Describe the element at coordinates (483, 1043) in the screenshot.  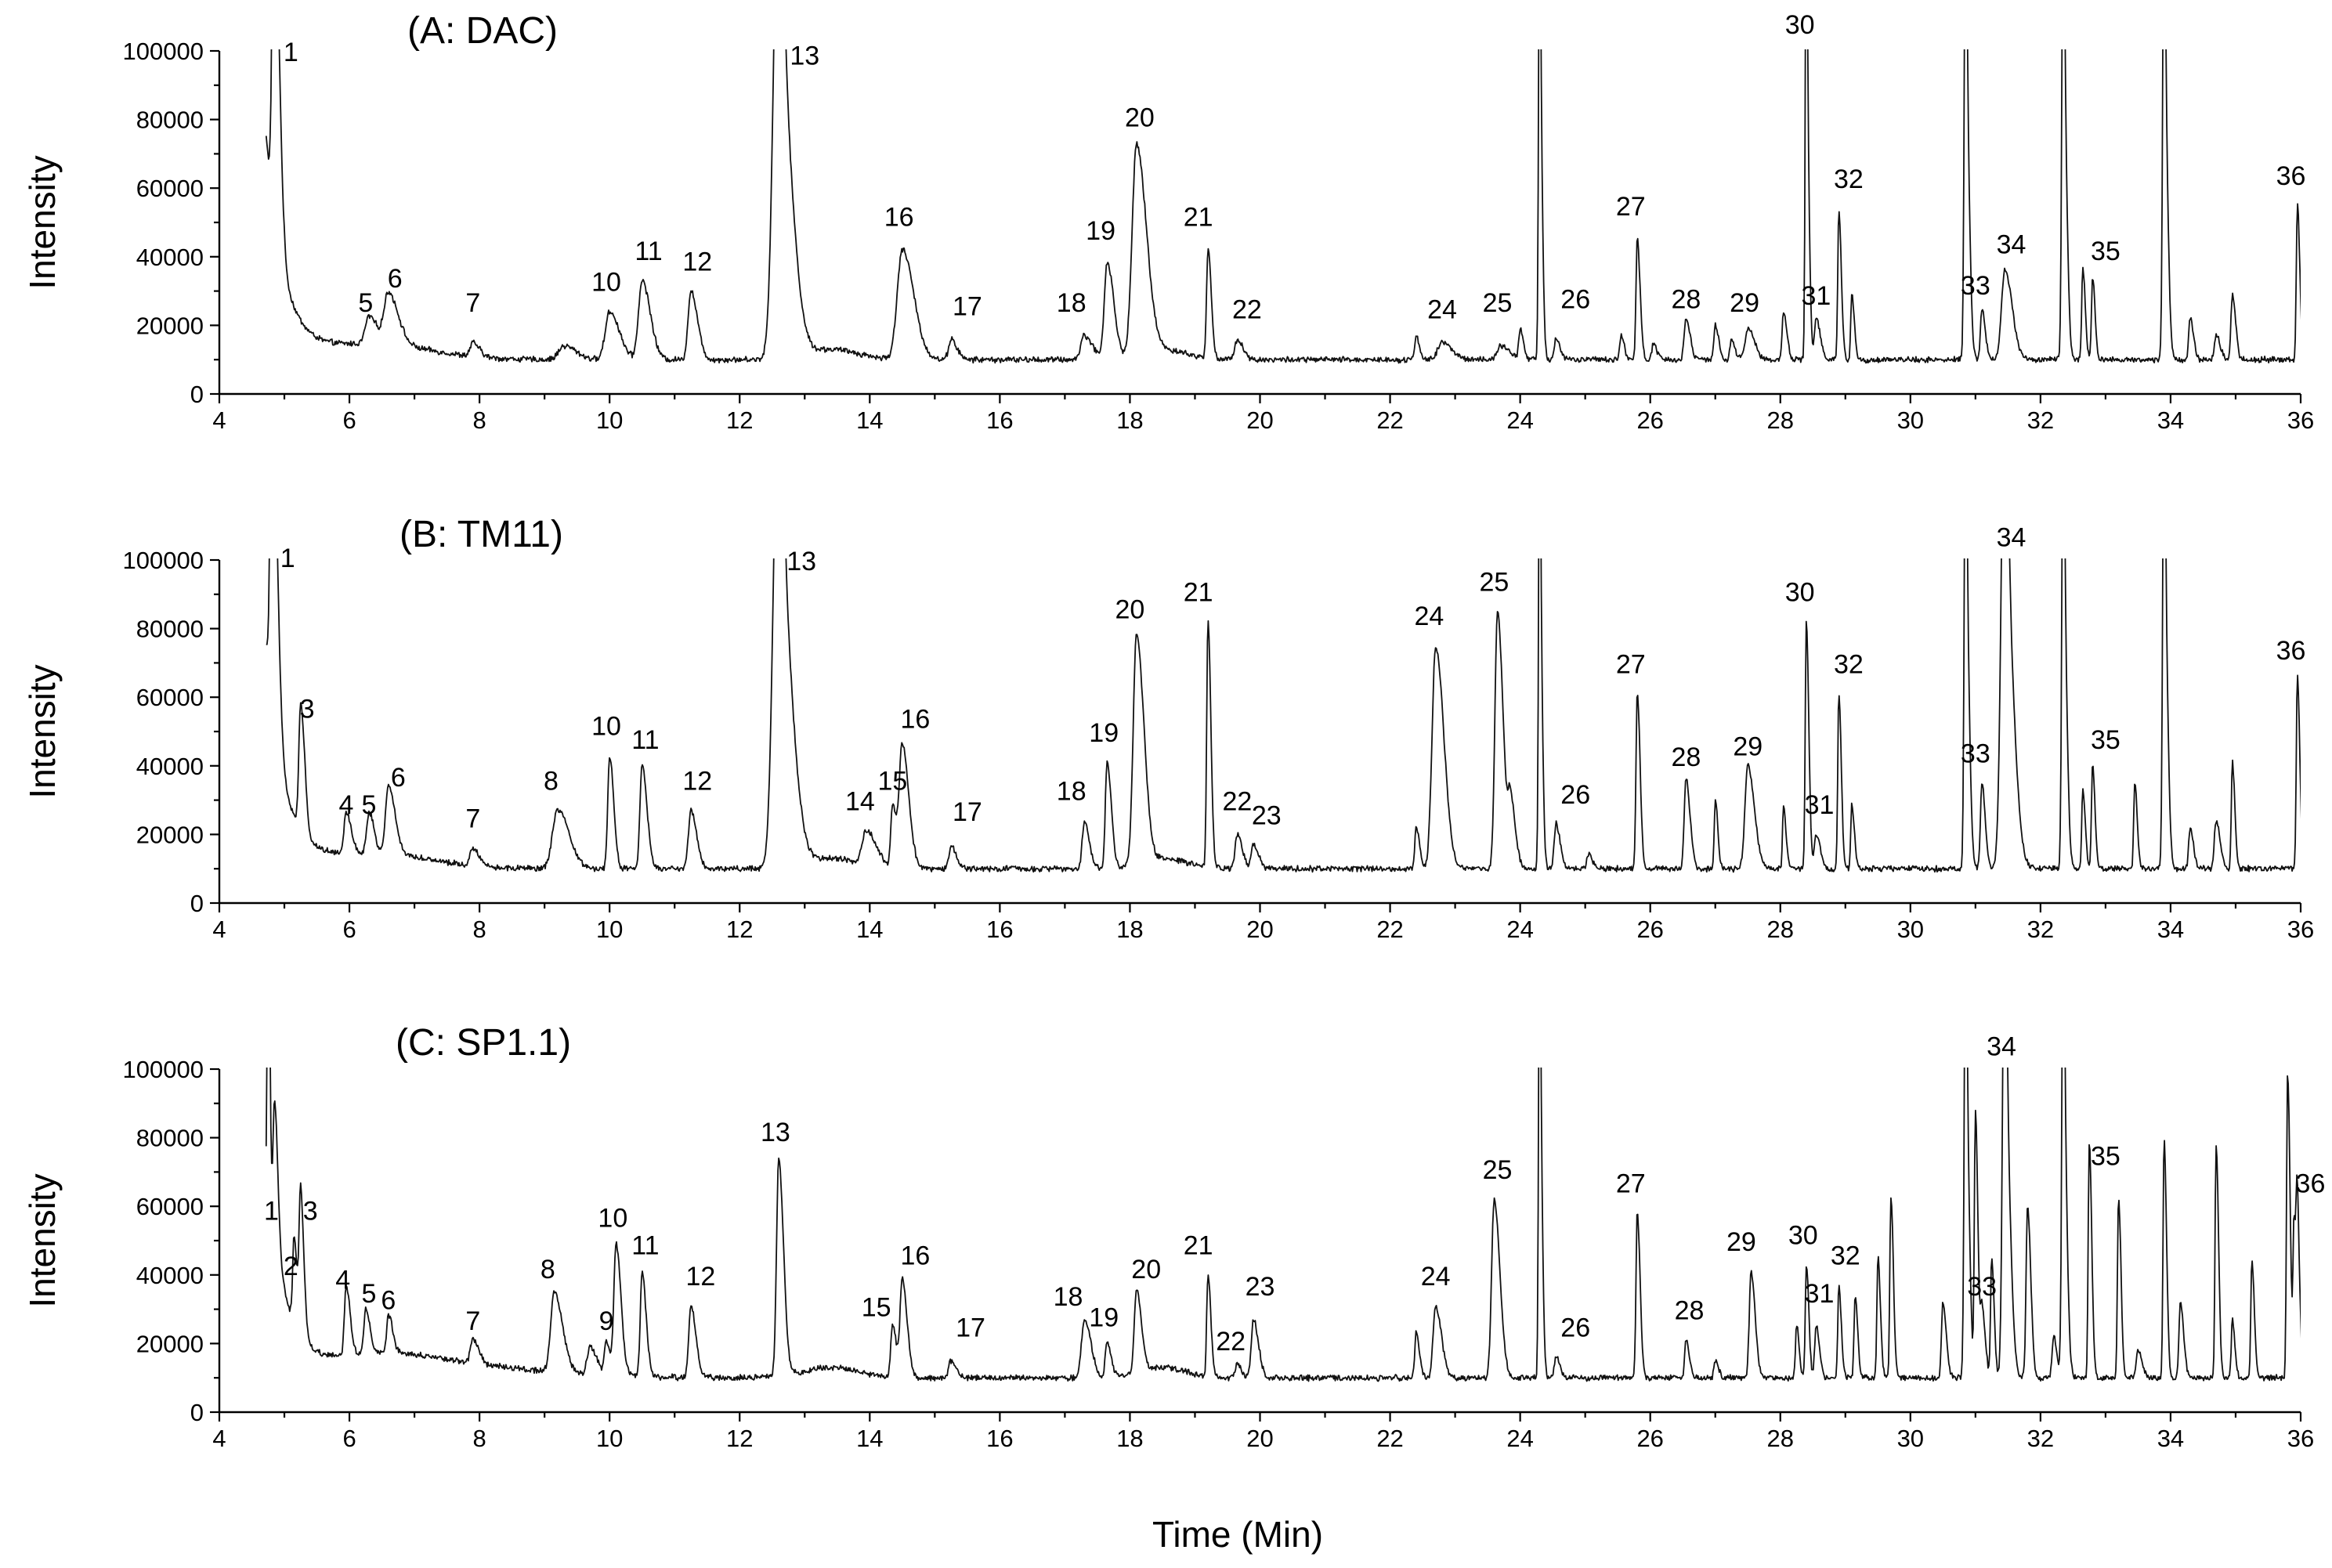
I see `panel-title: (C: SP1.1)` at that location.